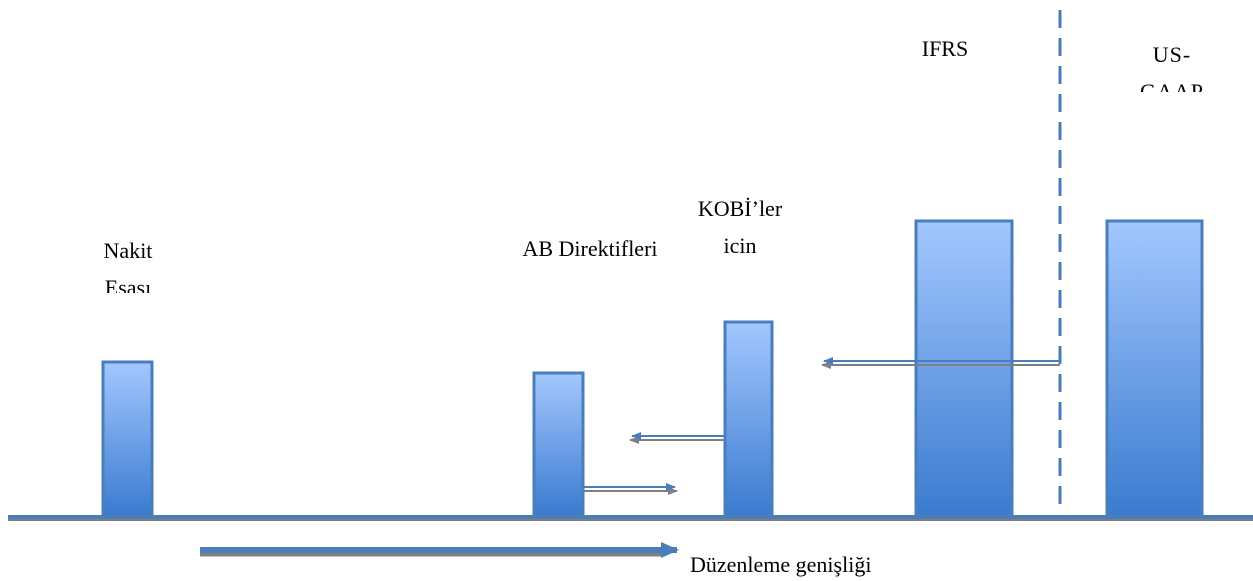 Image resolution: width=1253 pixels, height=581 pixels. Describe the element at coordinates (945, 48) in the screenshot. I see `column-label: IFRS` at that location.